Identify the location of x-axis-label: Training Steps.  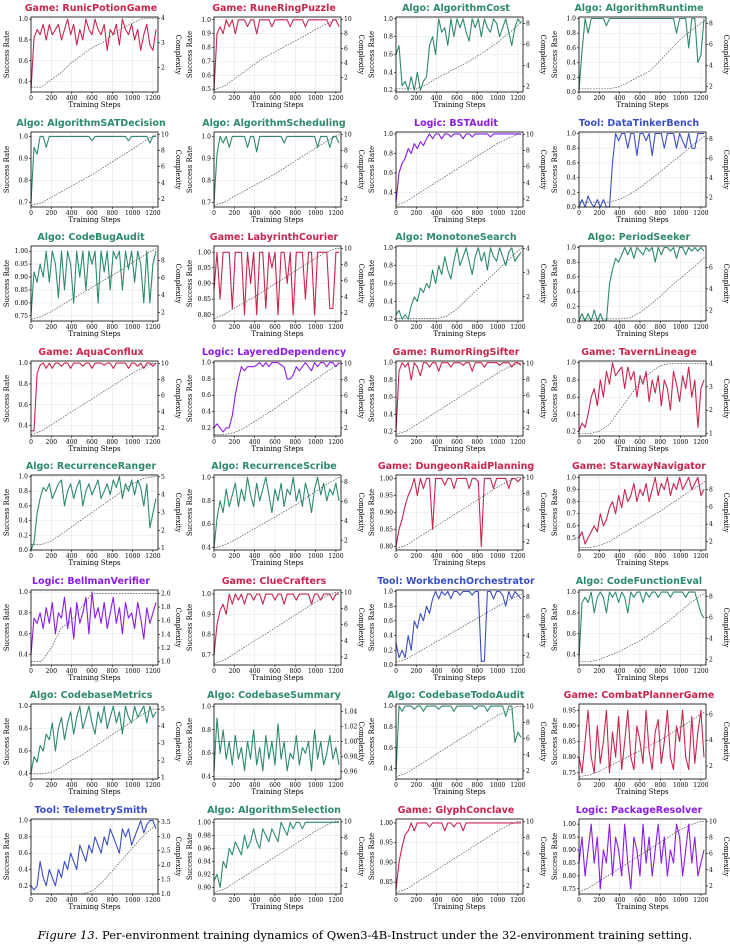
(642, 678).